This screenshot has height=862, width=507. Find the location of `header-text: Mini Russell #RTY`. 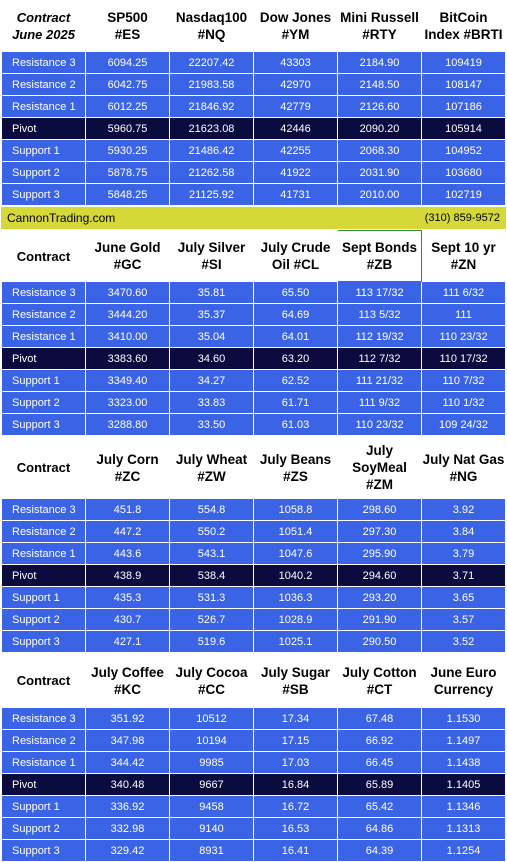

header-text: Mini Russell #RTY is located at coordinates (379, 26).